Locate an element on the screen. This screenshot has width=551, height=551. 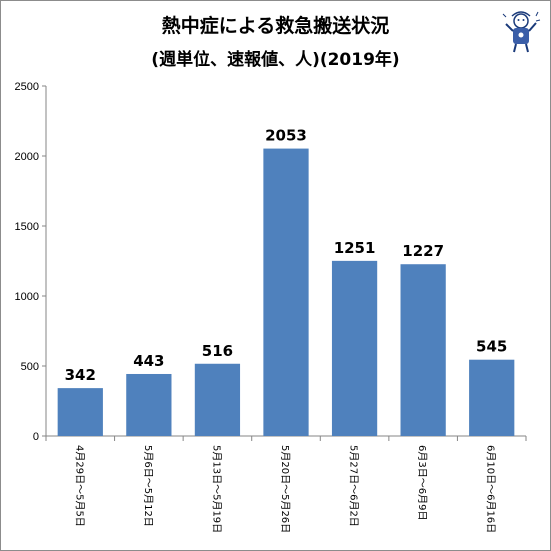
data-label: 2053 is located at coordinates (286, 136).